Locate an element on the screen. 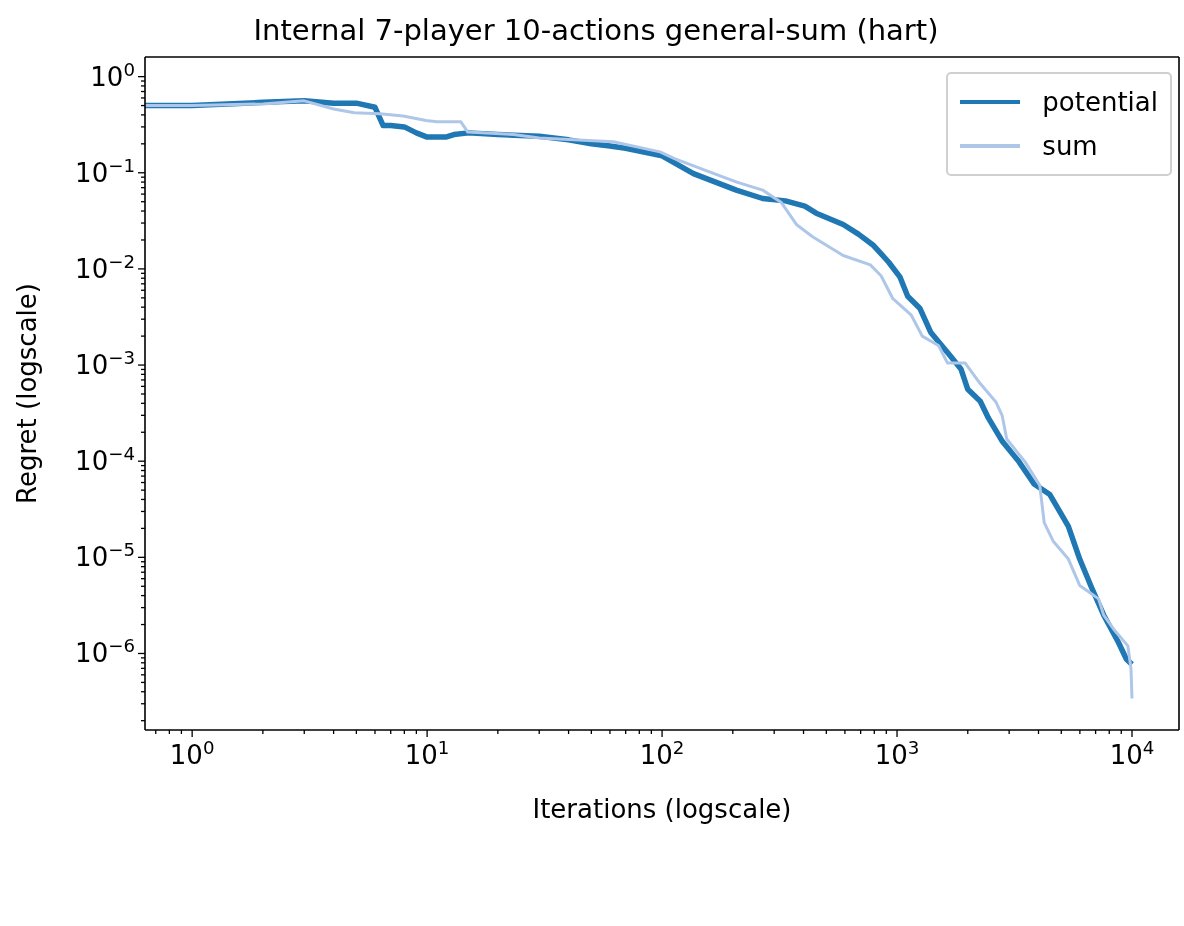 Image resolution: width=1184 pixels, height=926 pixels. y-tick-label: 10$^{−5}$ is located at coordinates (105, 555).